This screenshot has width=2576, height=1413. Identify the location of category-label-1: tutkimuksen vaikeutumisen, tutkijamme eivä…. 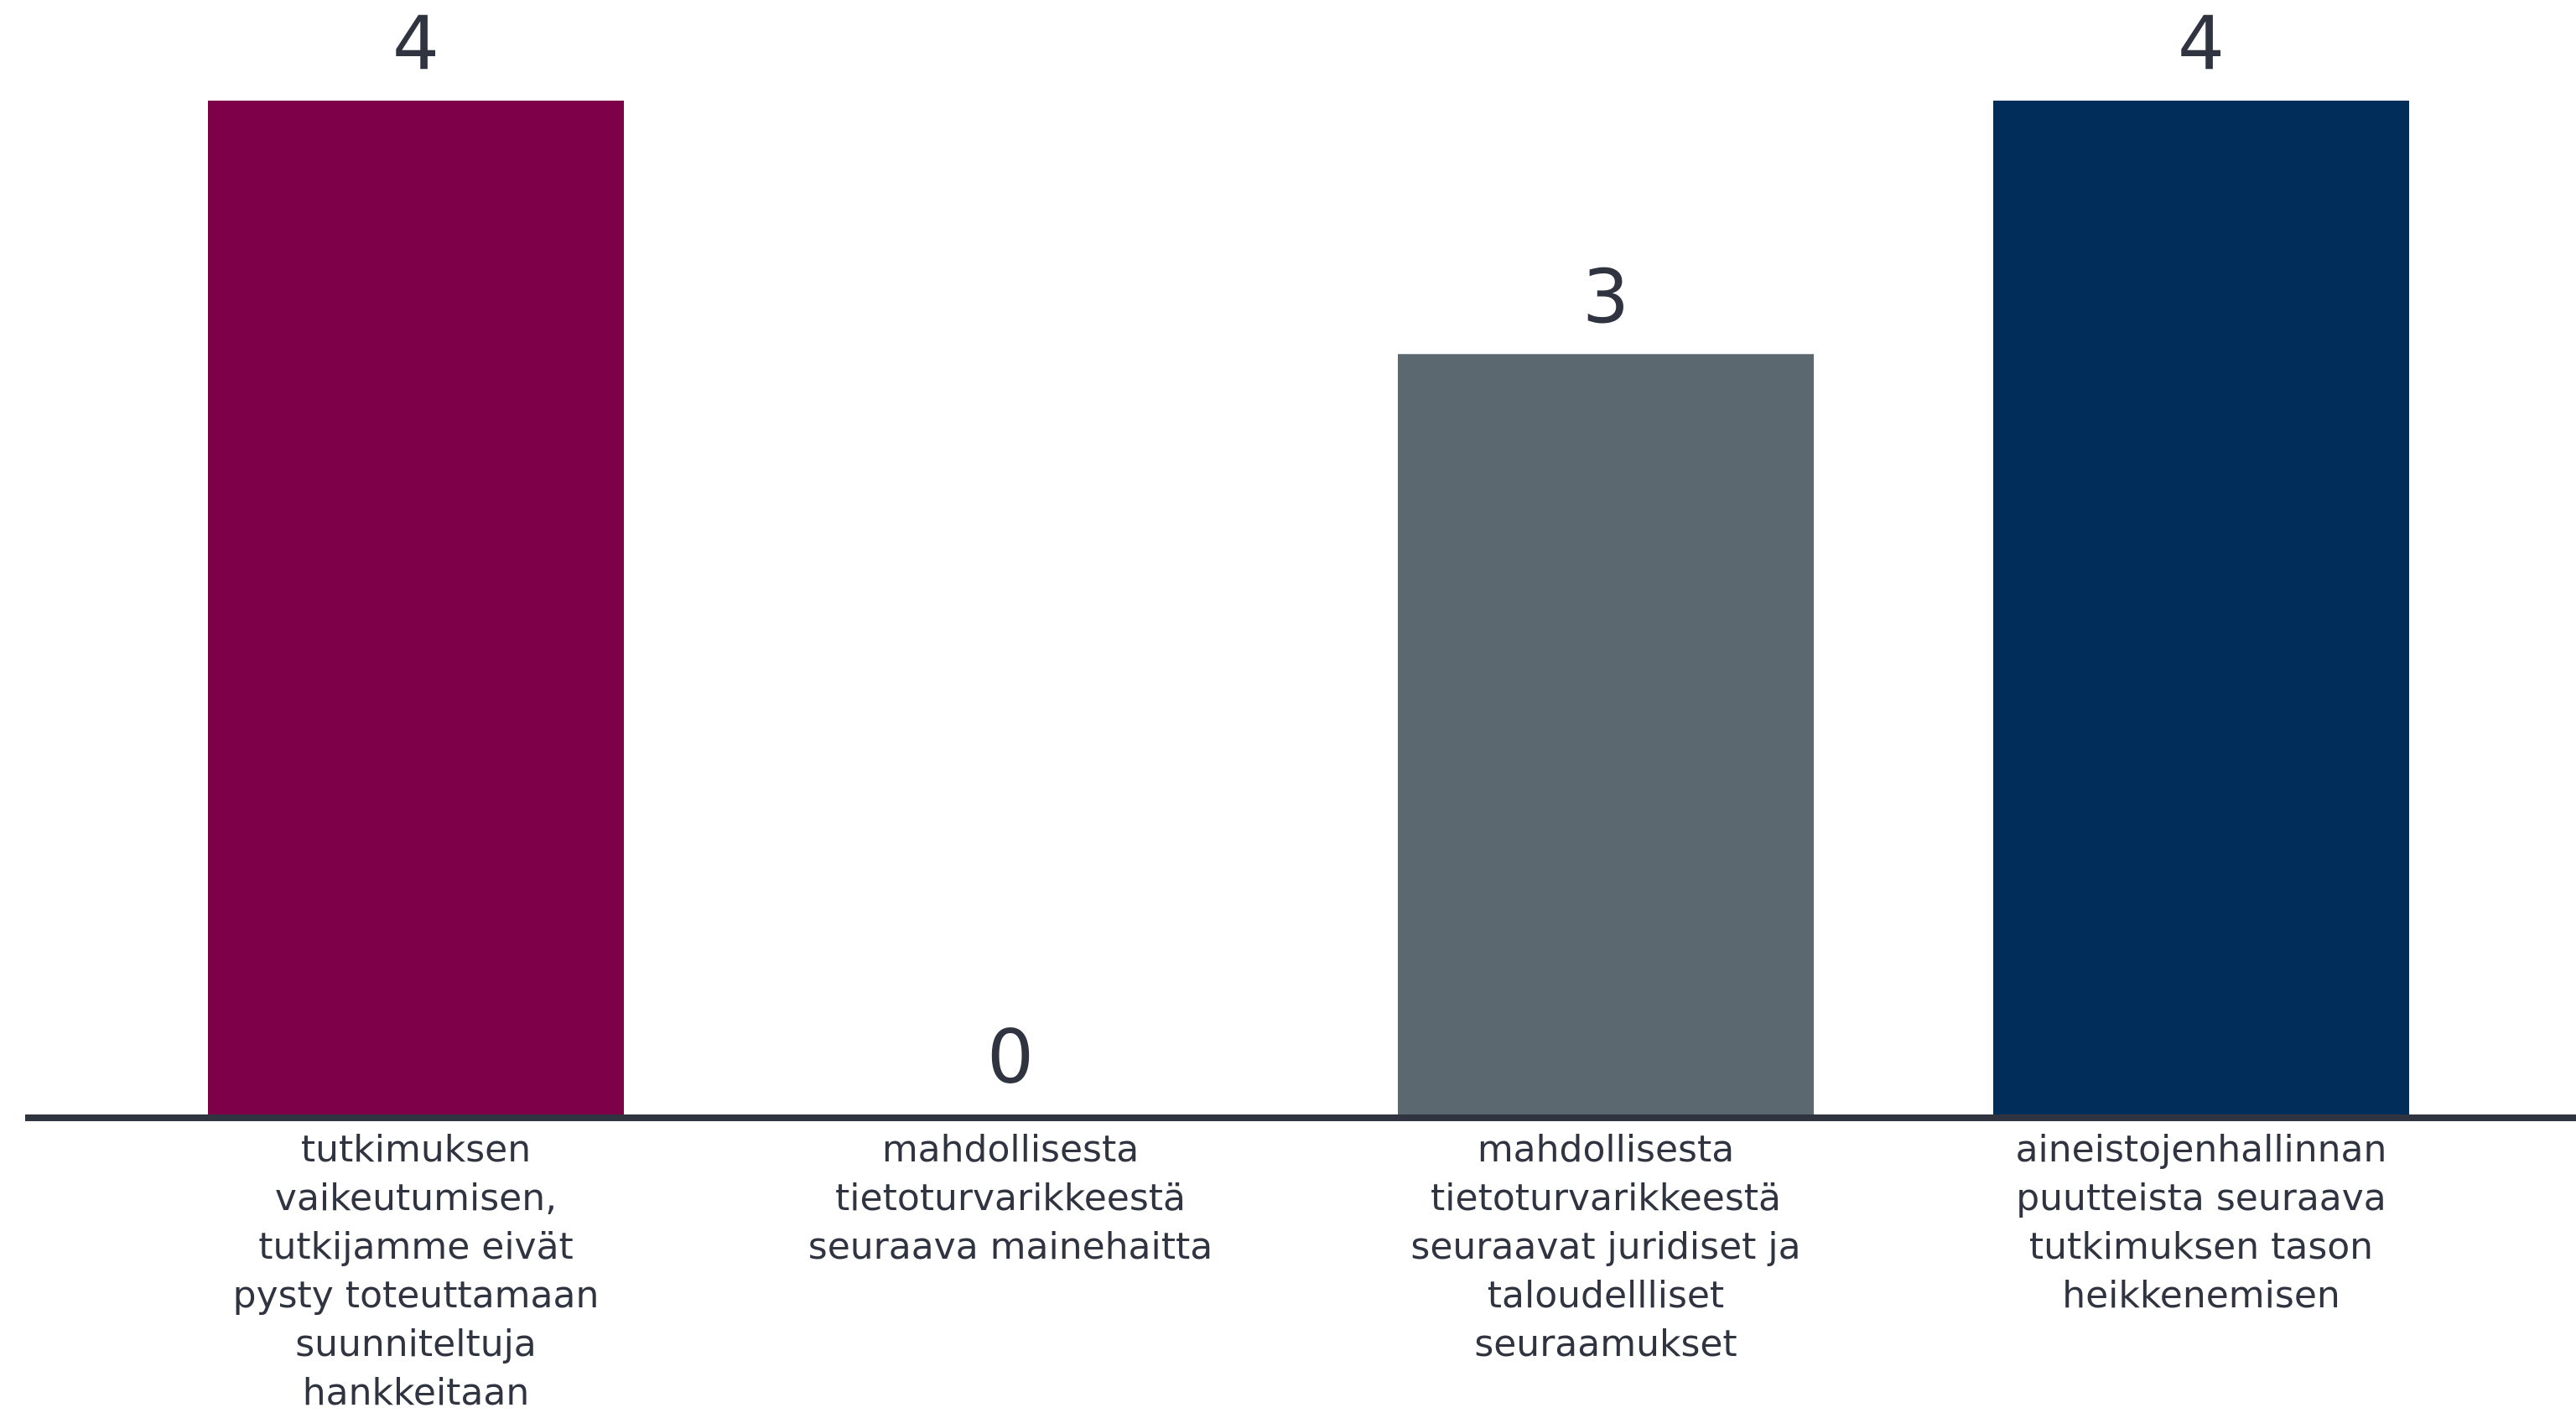
(416, 1271).